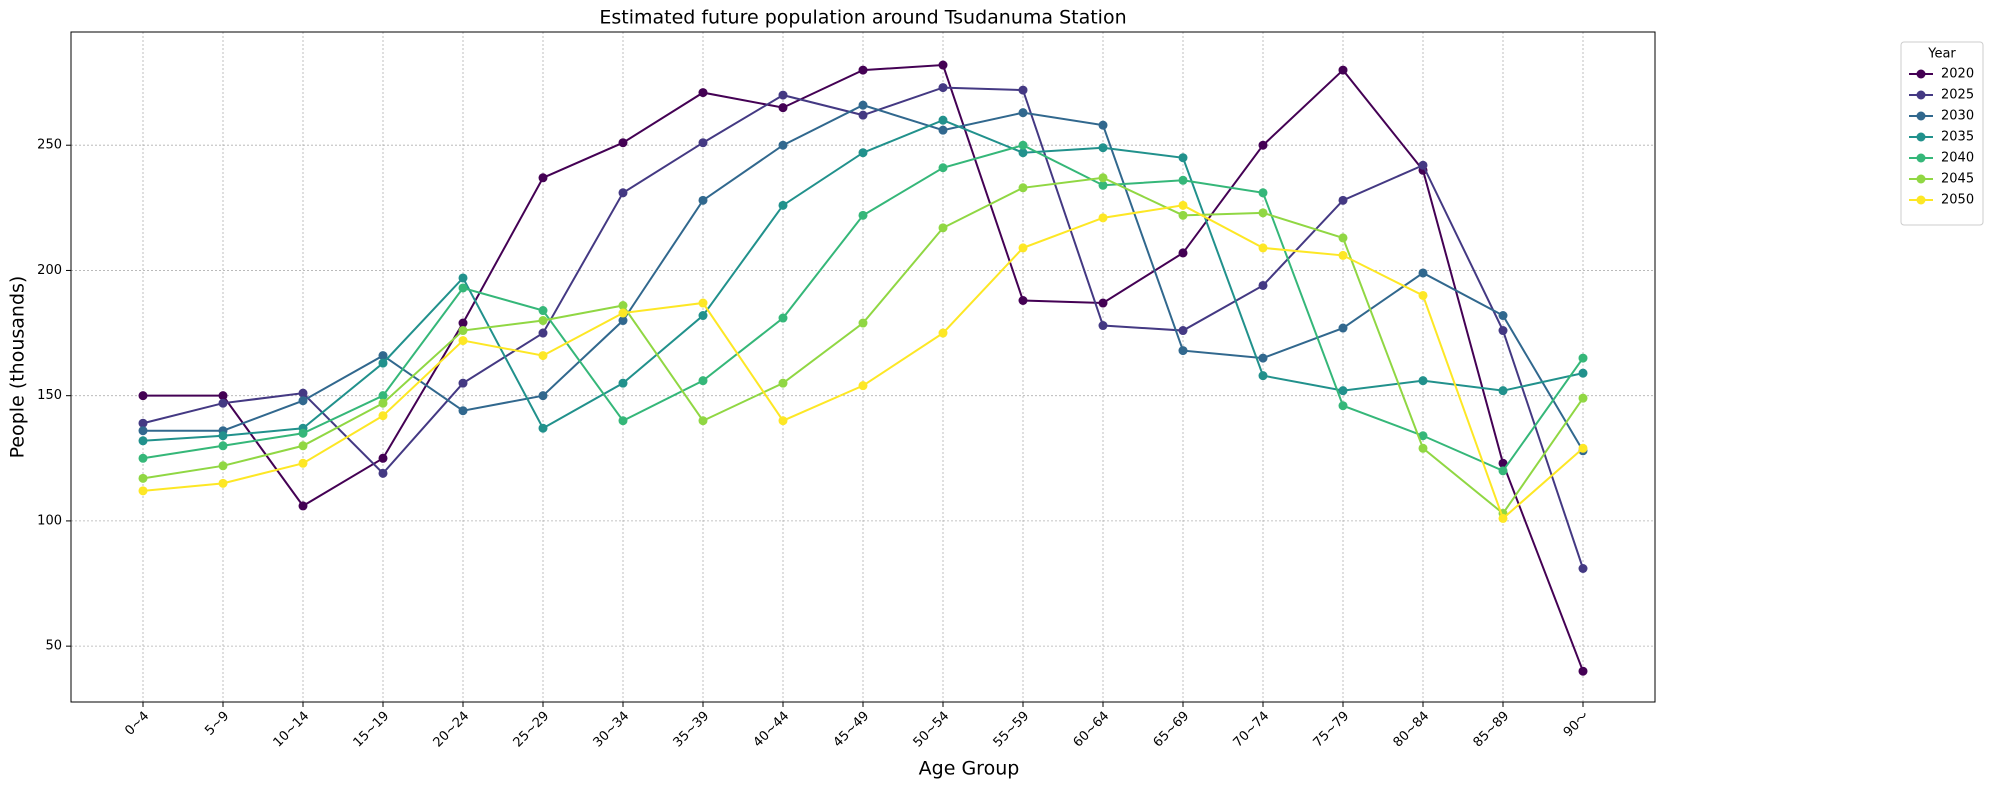  Describe the element at coordinates (932, 730) in the screenshot. I see `x-tick-label: 50~54` at that location.